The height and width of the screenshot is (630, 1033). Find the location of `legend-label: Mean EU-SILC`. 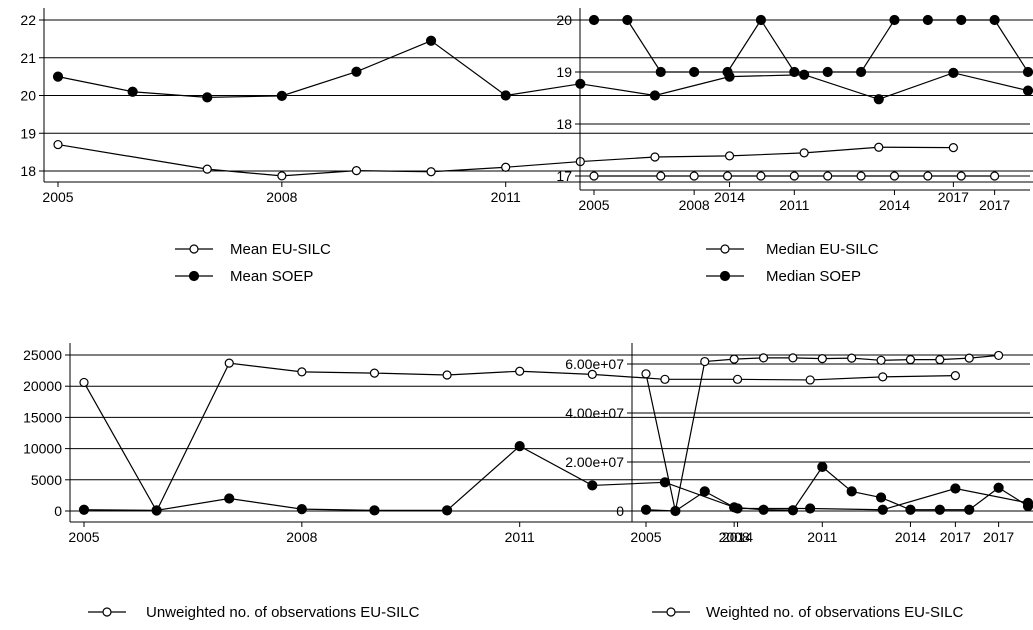

legend-label: Mean EU-SILC is located at coordinates (280, 249).